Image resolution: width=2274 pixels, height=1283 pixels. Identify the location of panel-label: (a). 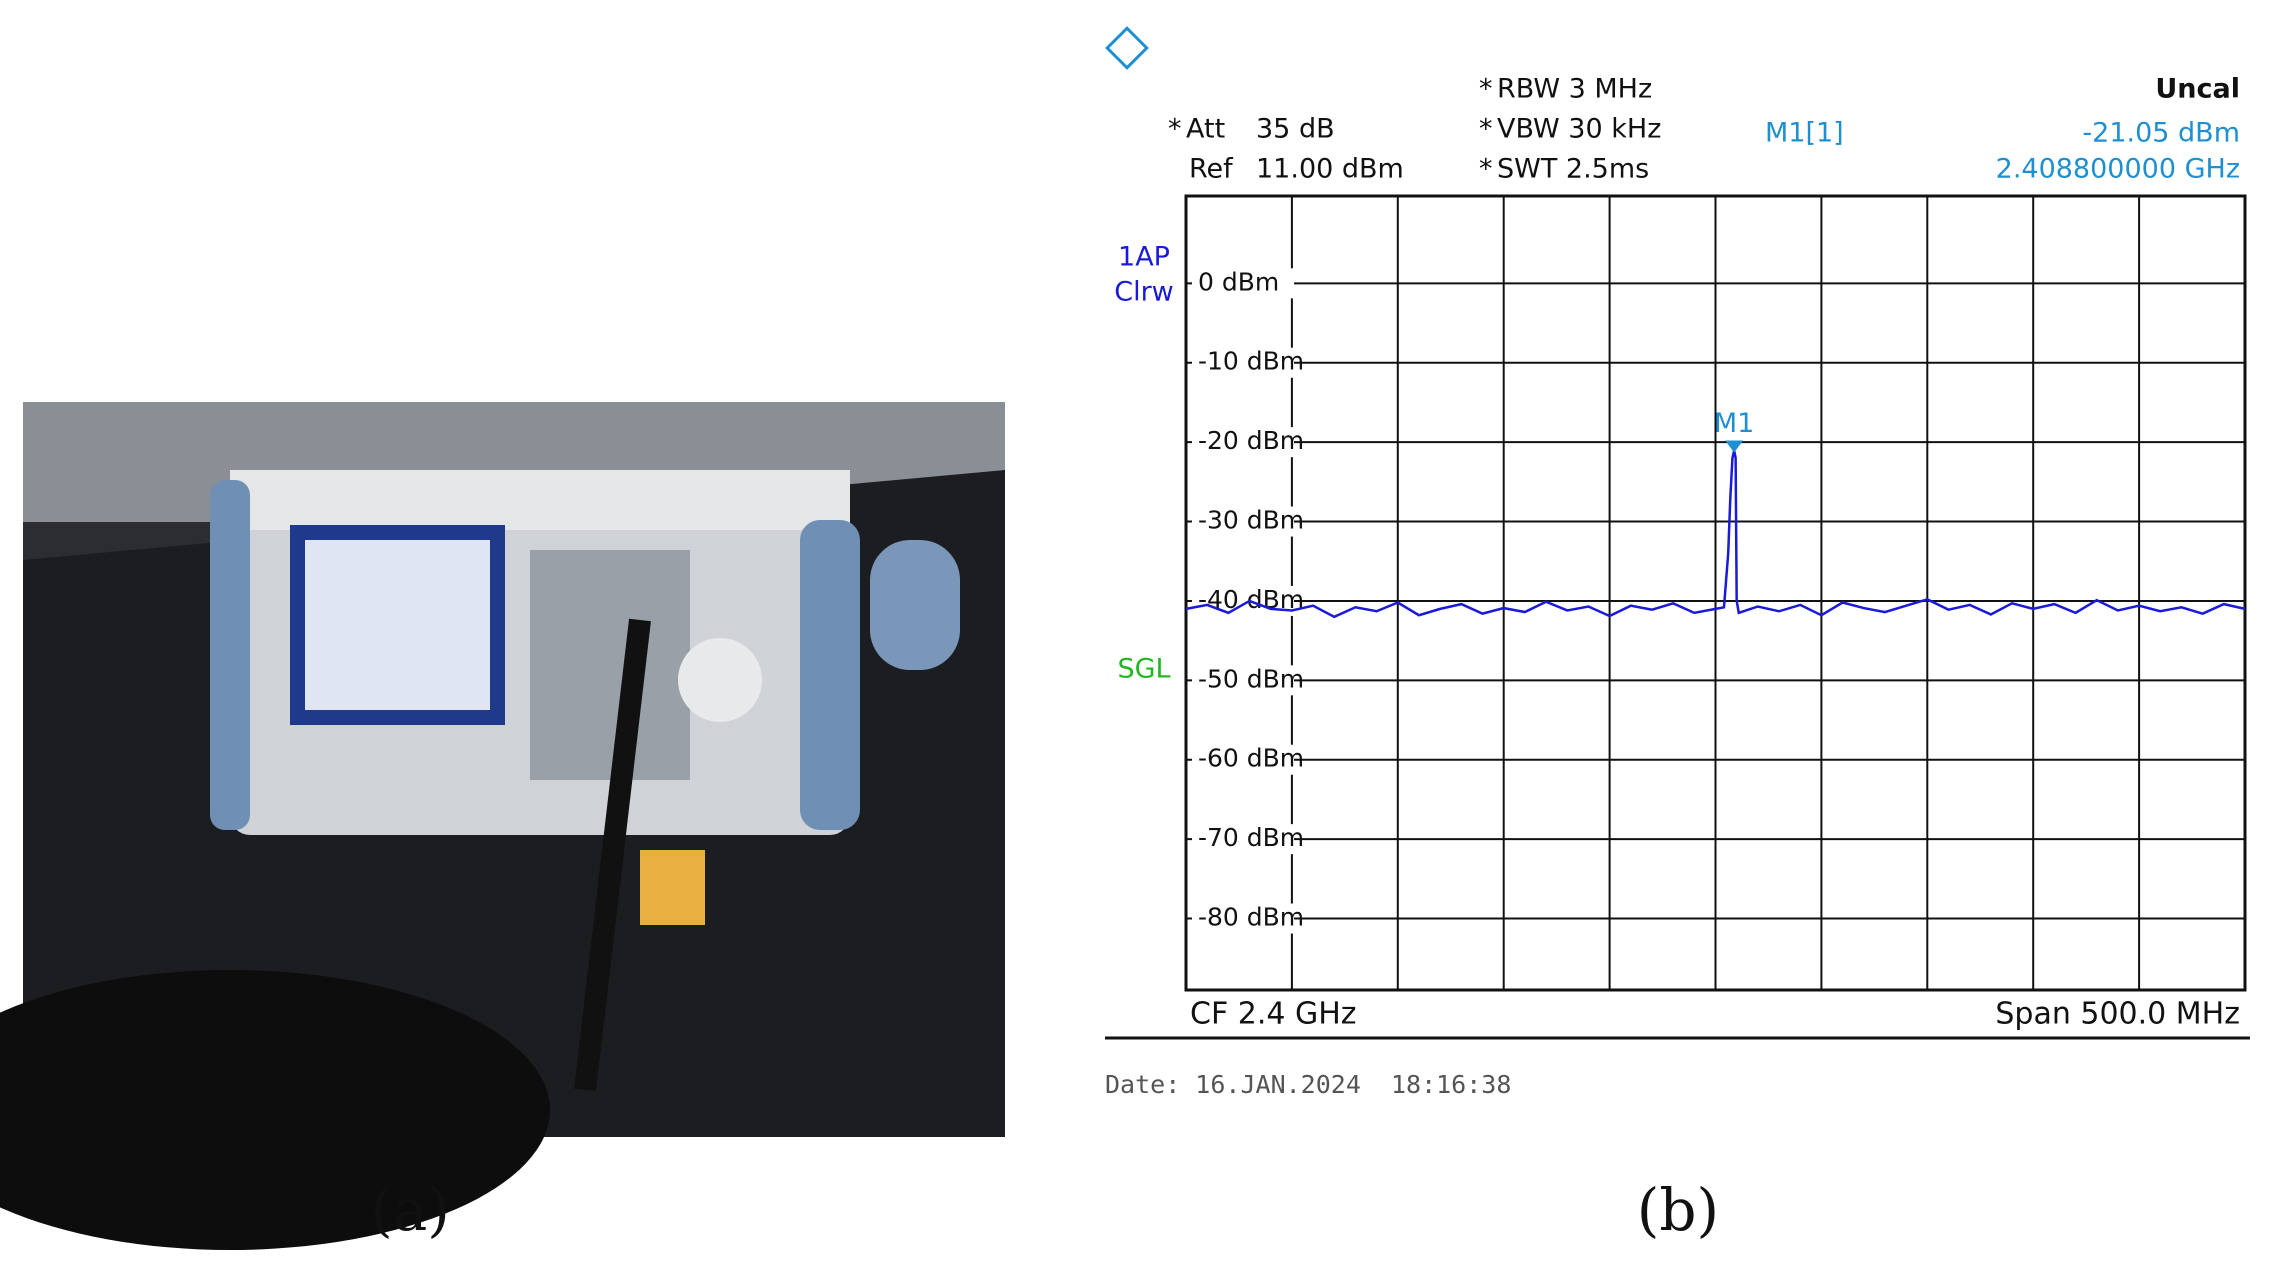
(410, 1210).